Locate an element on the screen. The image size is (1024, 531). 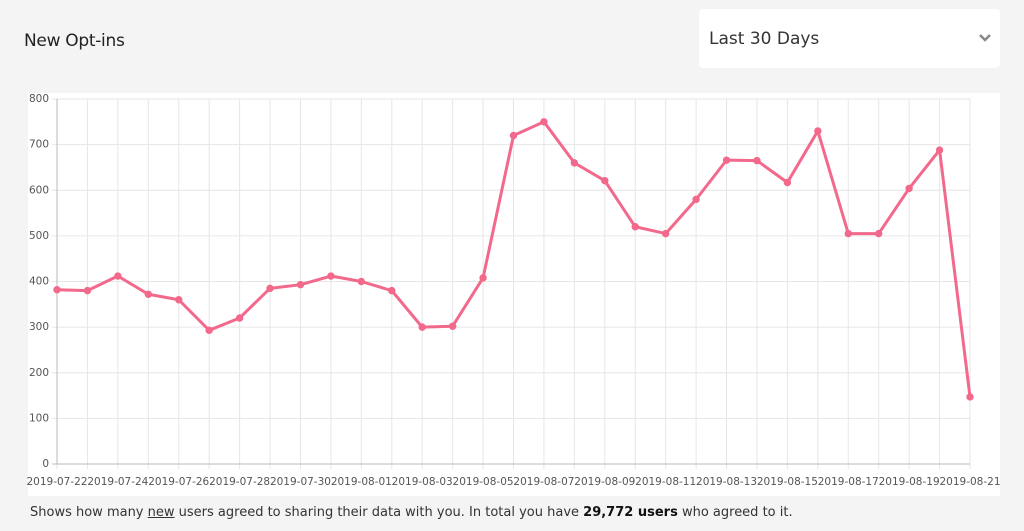
y-tick-label: 800 is located at coordinates (39, 99).